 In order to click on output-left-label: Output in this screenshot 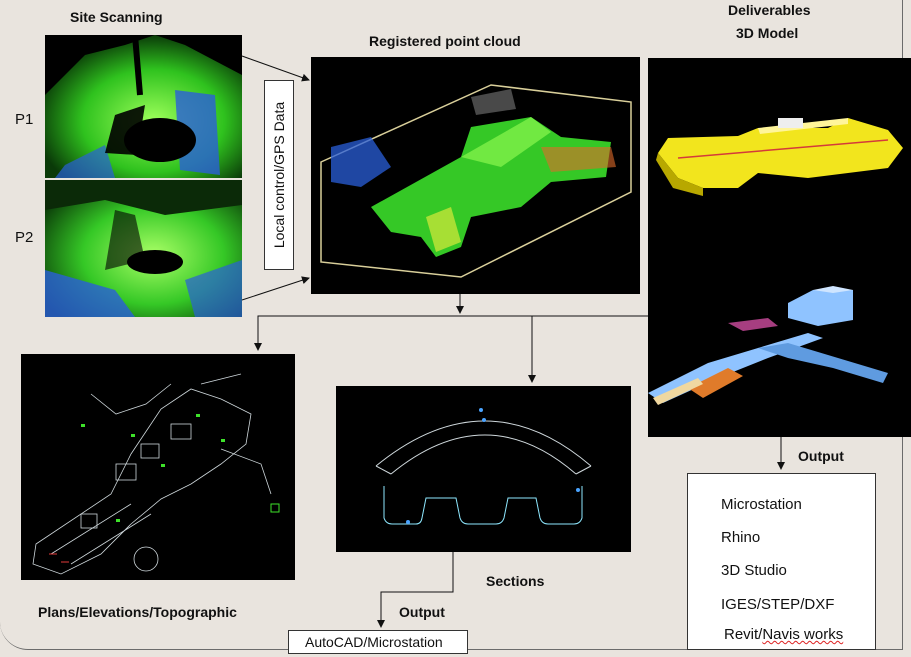, I will do `click(422, 612)`.